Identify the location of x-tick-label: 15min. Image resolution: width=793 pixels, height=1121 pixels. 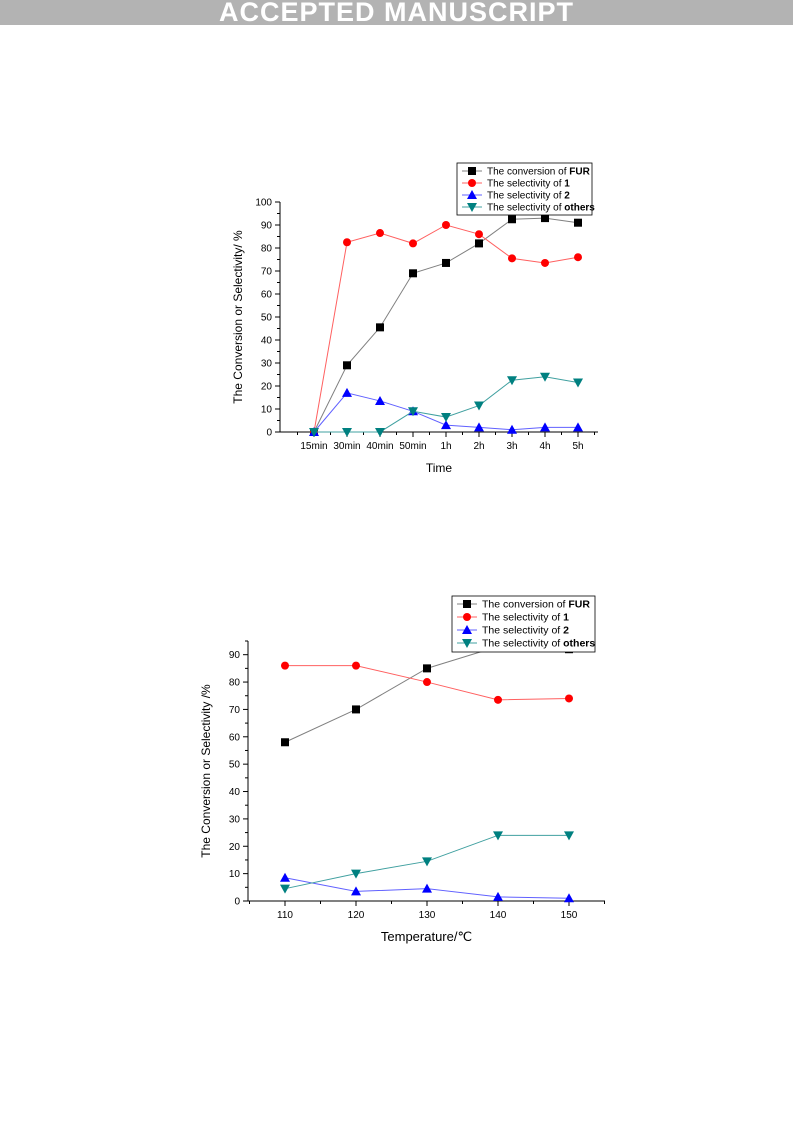
(313, 446).